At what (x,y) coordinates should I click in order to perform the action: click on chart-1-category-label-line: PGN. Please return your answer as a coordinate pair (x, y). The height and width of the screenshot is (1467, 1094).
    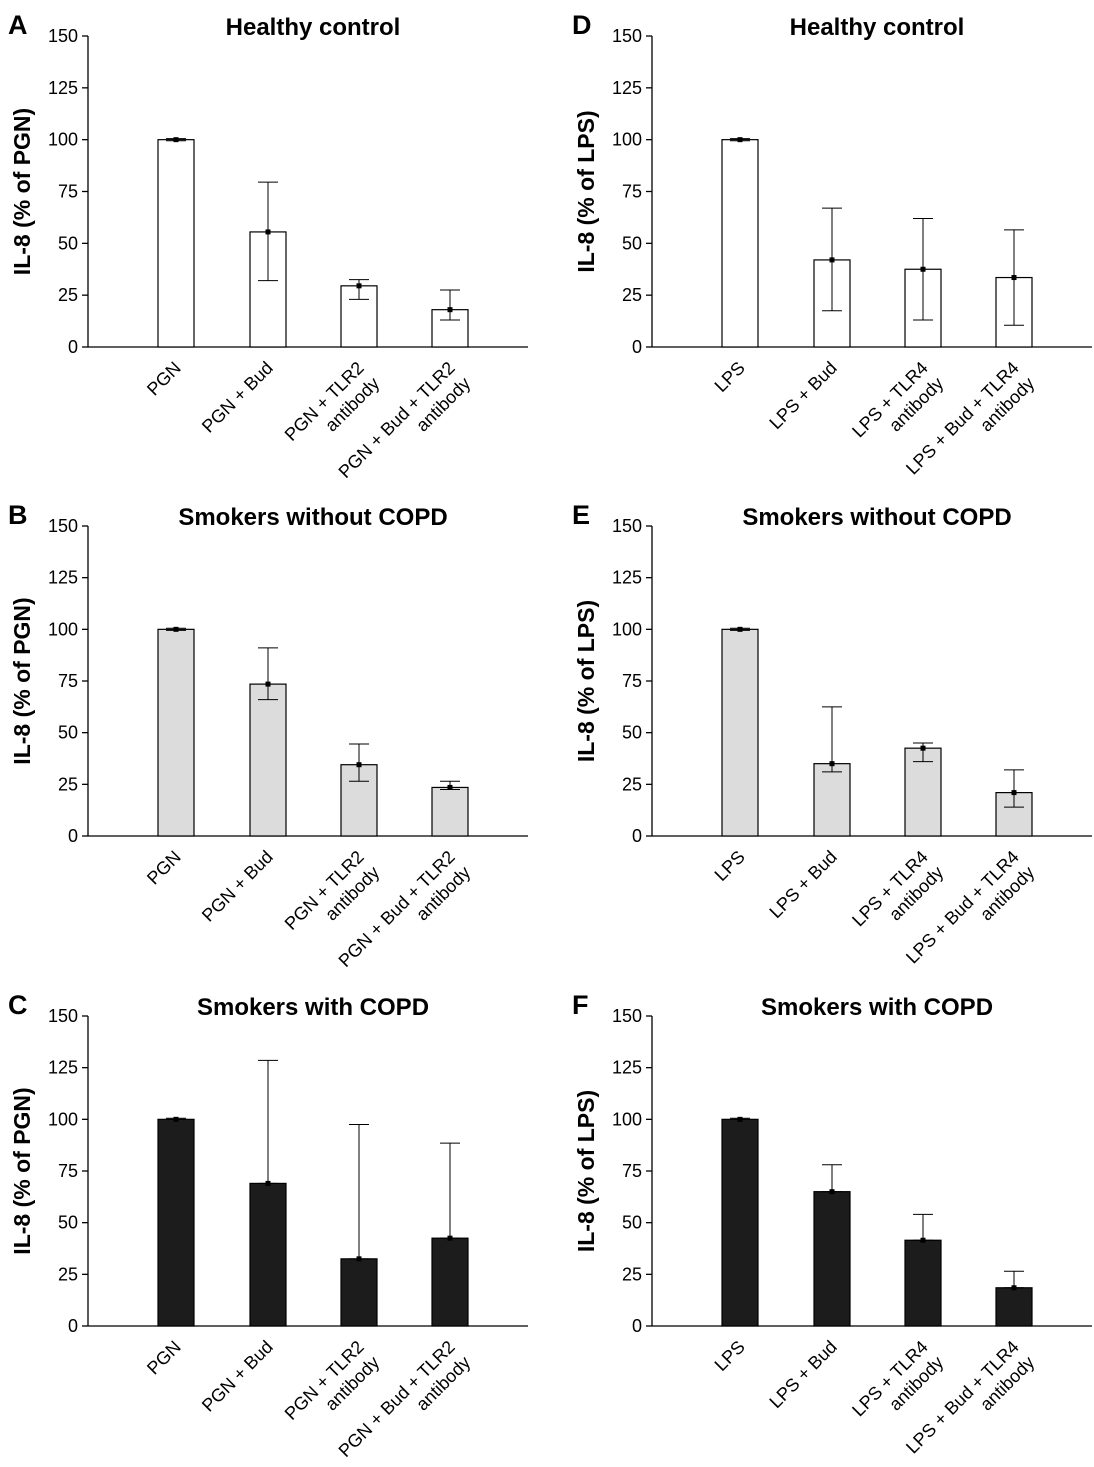
    Looking at the image, I should click on (164, 868).